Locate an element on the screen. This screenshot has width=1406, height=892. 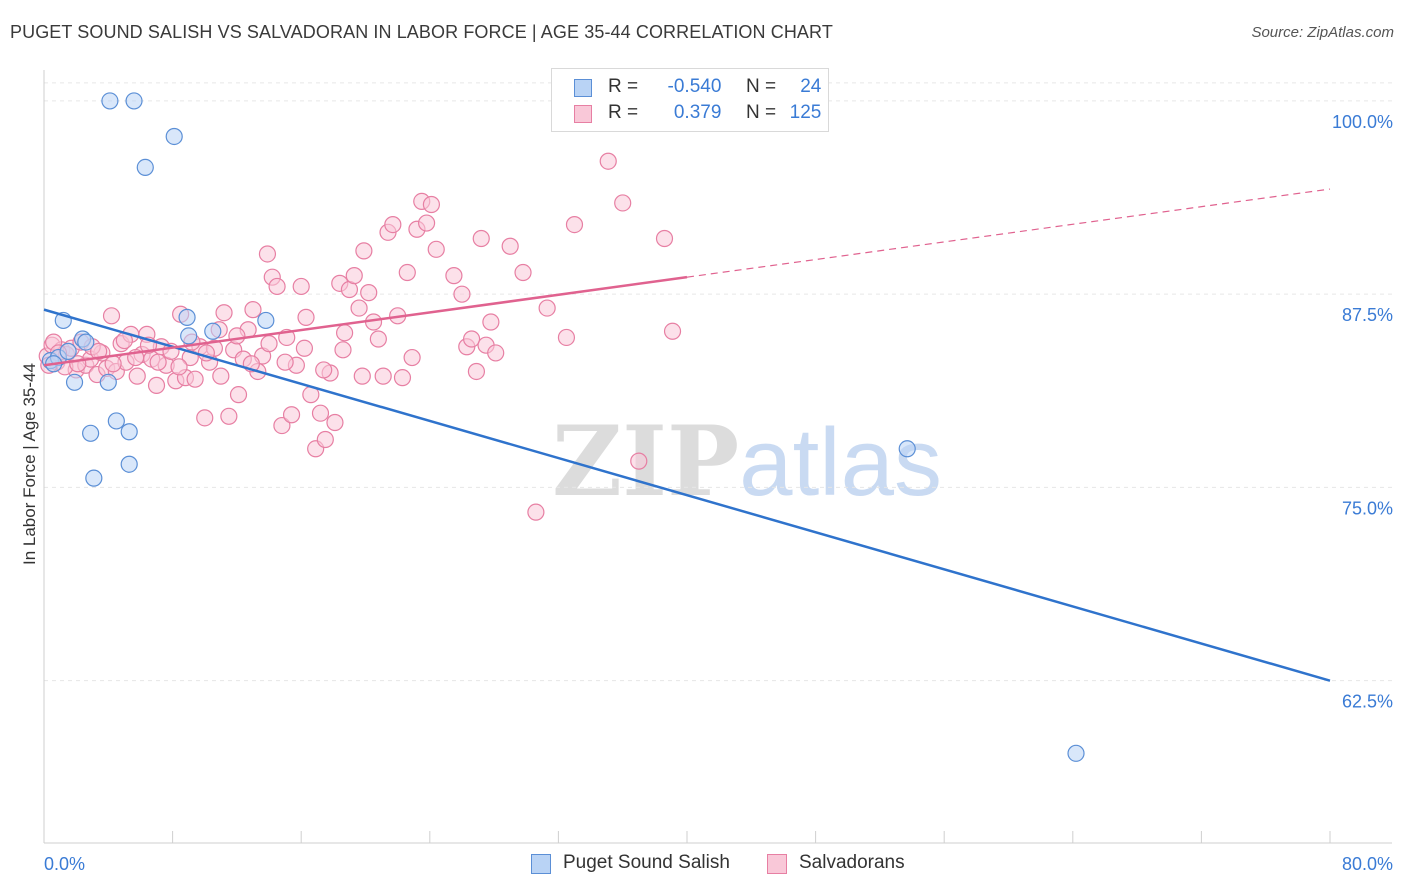
legend-text-puget: R = -0.540 N = 24 is located at coordinates (714, 87).